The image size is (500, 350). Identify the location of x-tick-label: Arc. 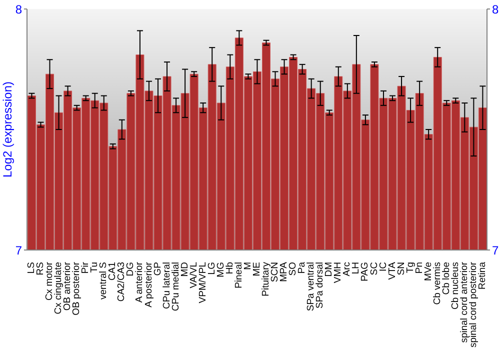
(347, 269).